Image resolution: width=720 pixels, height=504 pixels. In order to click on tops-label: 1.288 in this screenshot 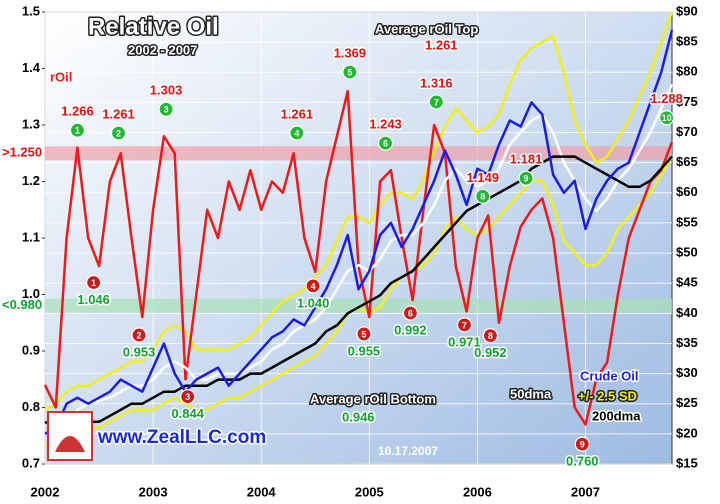, I will do `click(666, 98)`.